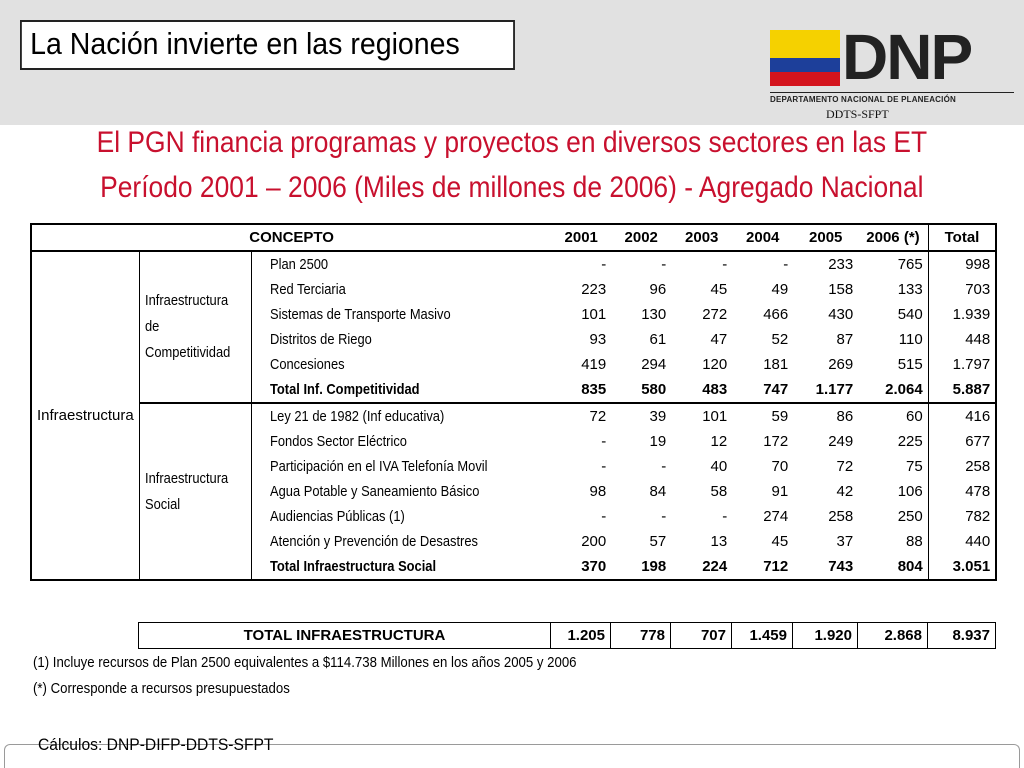 This screenshot has height=768, width=1024. I want to click on row-value: 87, so click(845, 339).